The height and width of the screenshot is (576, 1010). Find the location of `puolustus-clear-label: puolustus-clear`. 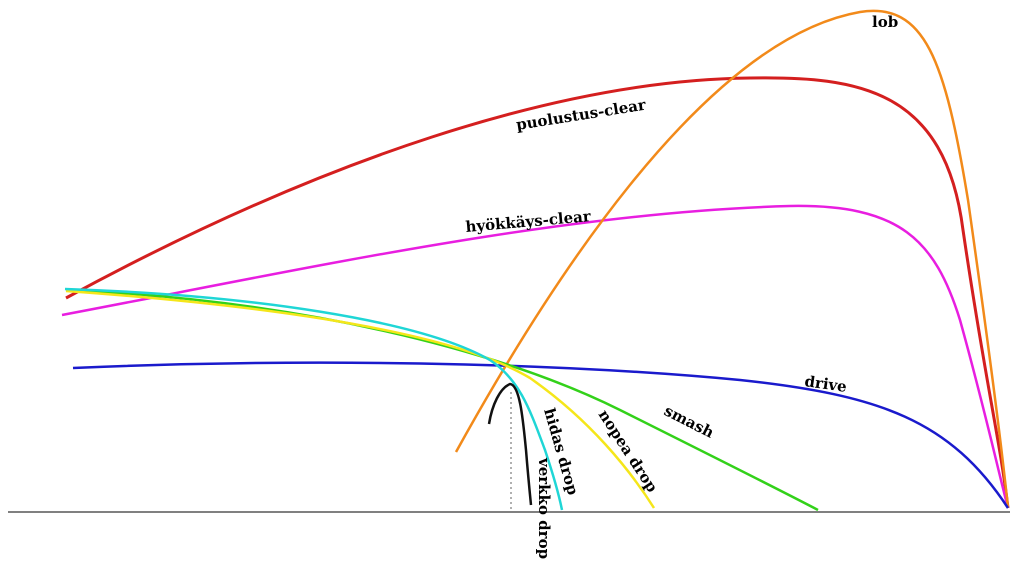

puolustus-clear-label: puolustus-clear is located at coordinates (581, 115).